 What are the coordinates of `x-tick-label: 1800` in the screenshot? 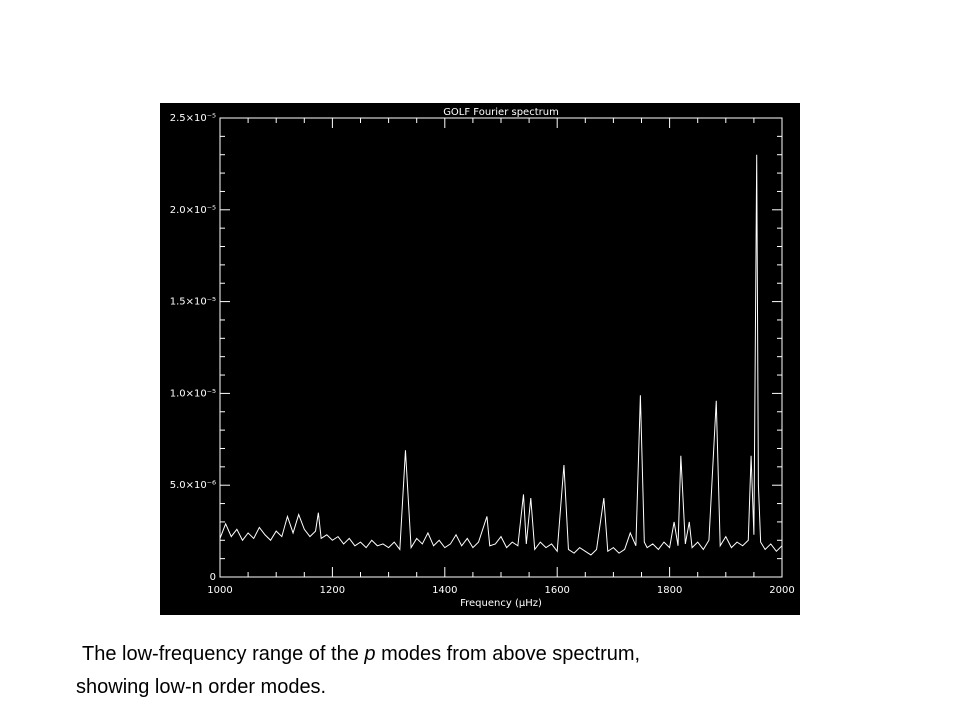 It's located at (669, 590).